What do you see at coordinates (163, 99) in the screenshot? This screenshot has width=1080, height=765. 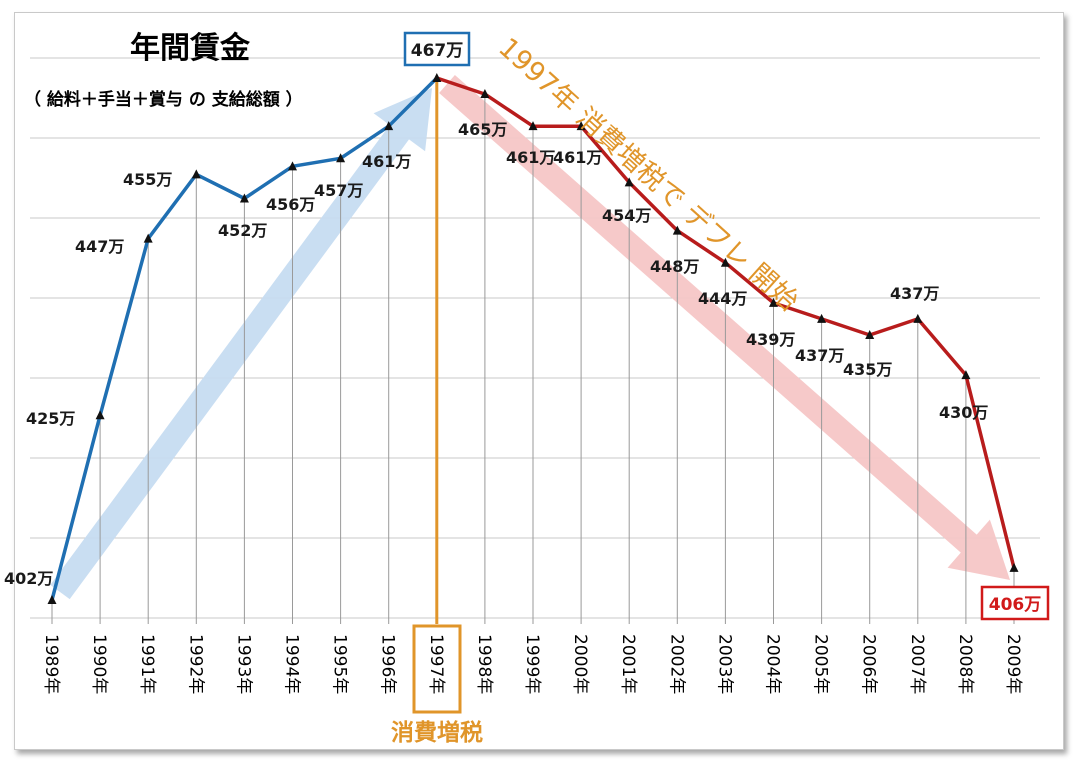 I see `chart-subtitle: （ 給料＋手当＋賞与 の 支給総額 ）` at bounding box center [163, 99].